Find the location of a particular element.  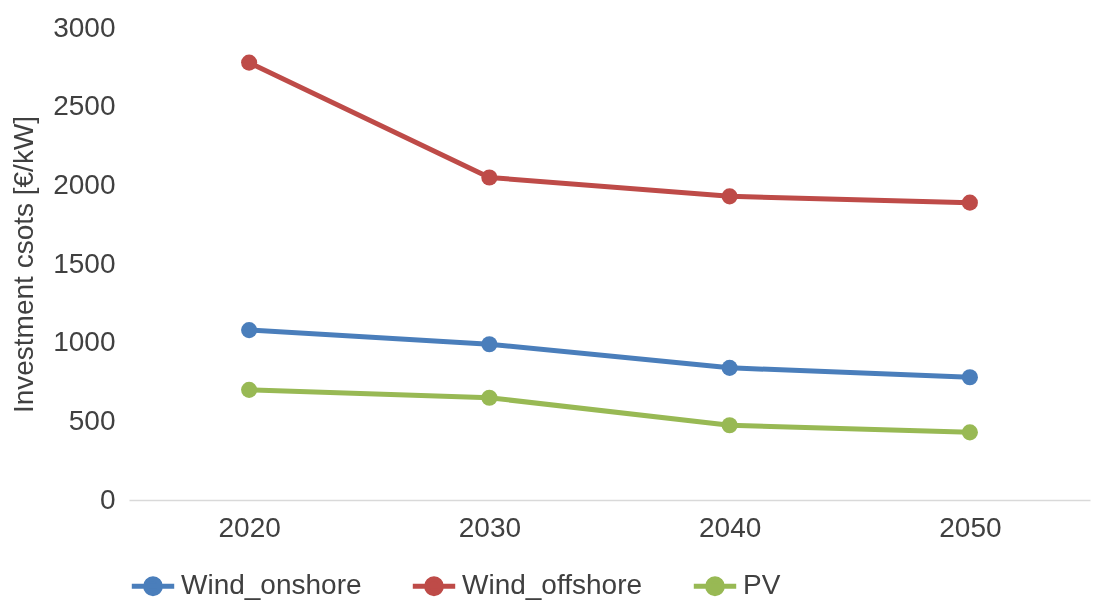

y-tick-label: 3000 is located at coordinates (84, 27).